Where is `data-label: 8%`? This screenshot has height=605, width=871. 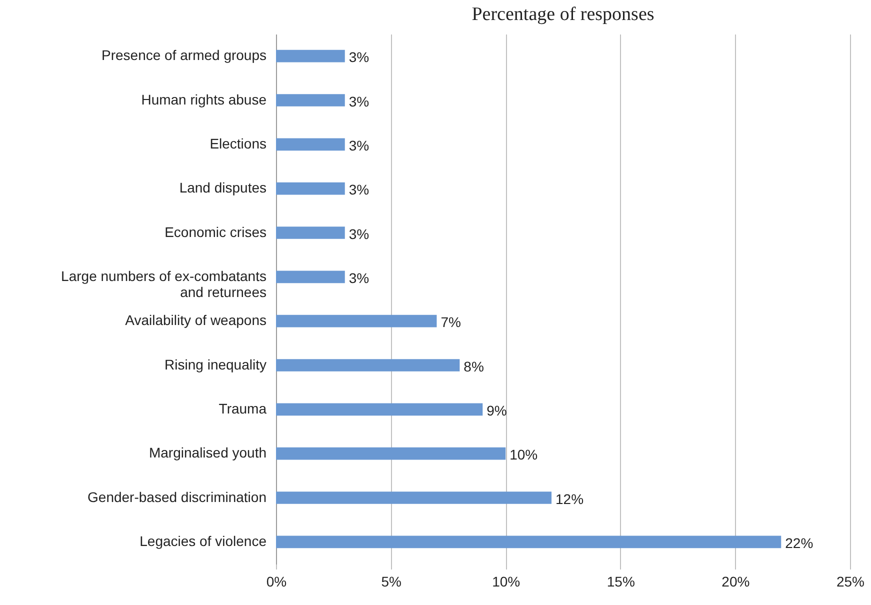
data-label: 8% is located at coordinates (474, 366).